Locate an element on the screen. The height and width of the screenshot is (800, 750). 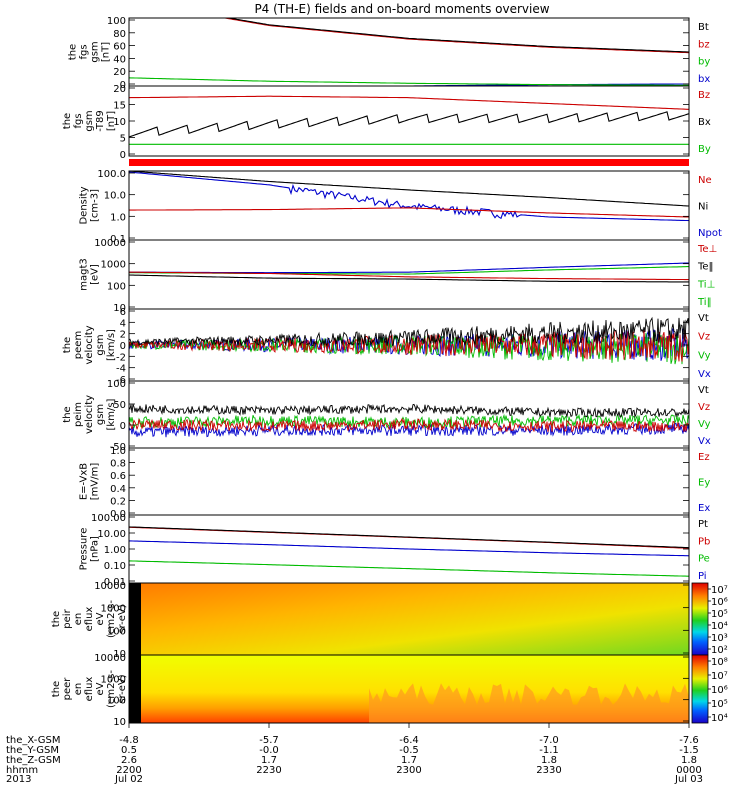
legend-Ni: Ni is located at coordinates (703, 207).